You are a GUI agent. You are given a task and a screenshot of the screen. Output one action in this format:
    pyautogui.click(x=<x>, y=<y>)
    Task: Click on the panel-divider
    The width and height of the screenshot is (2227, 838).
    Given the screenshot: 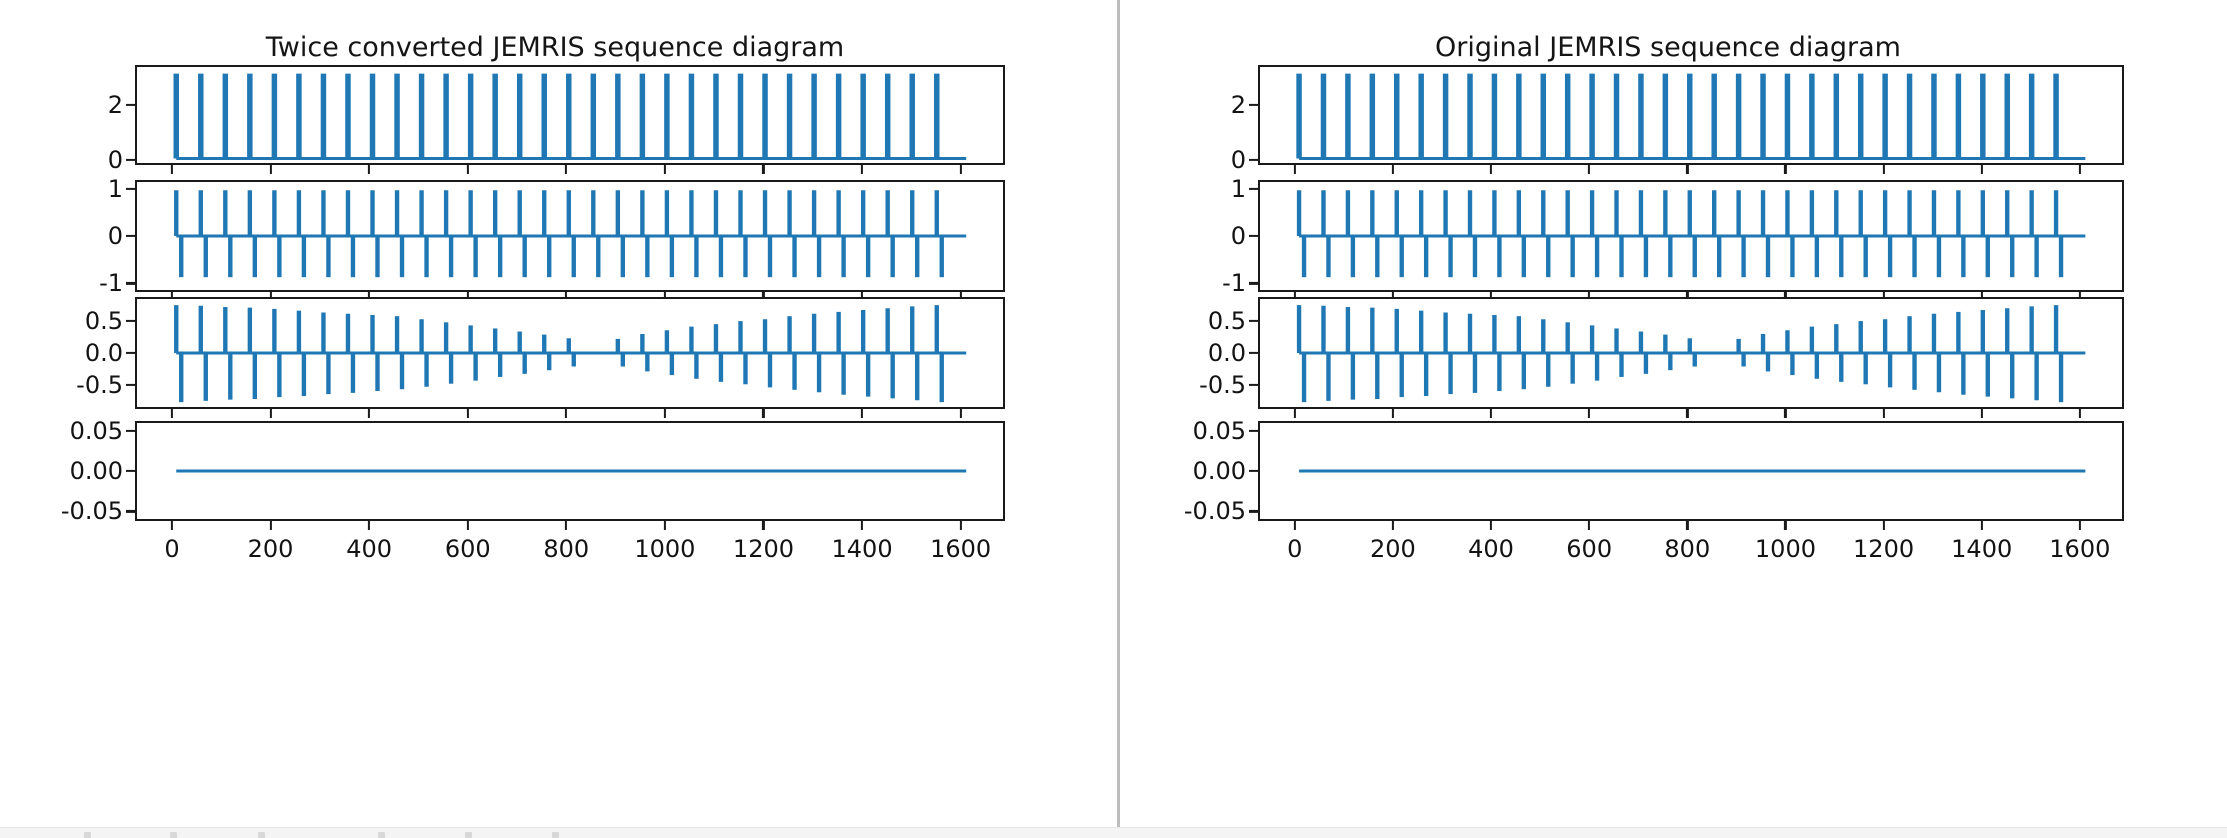 What is the action you would take?
    pyautogui.click(x=1118, y=419)
    